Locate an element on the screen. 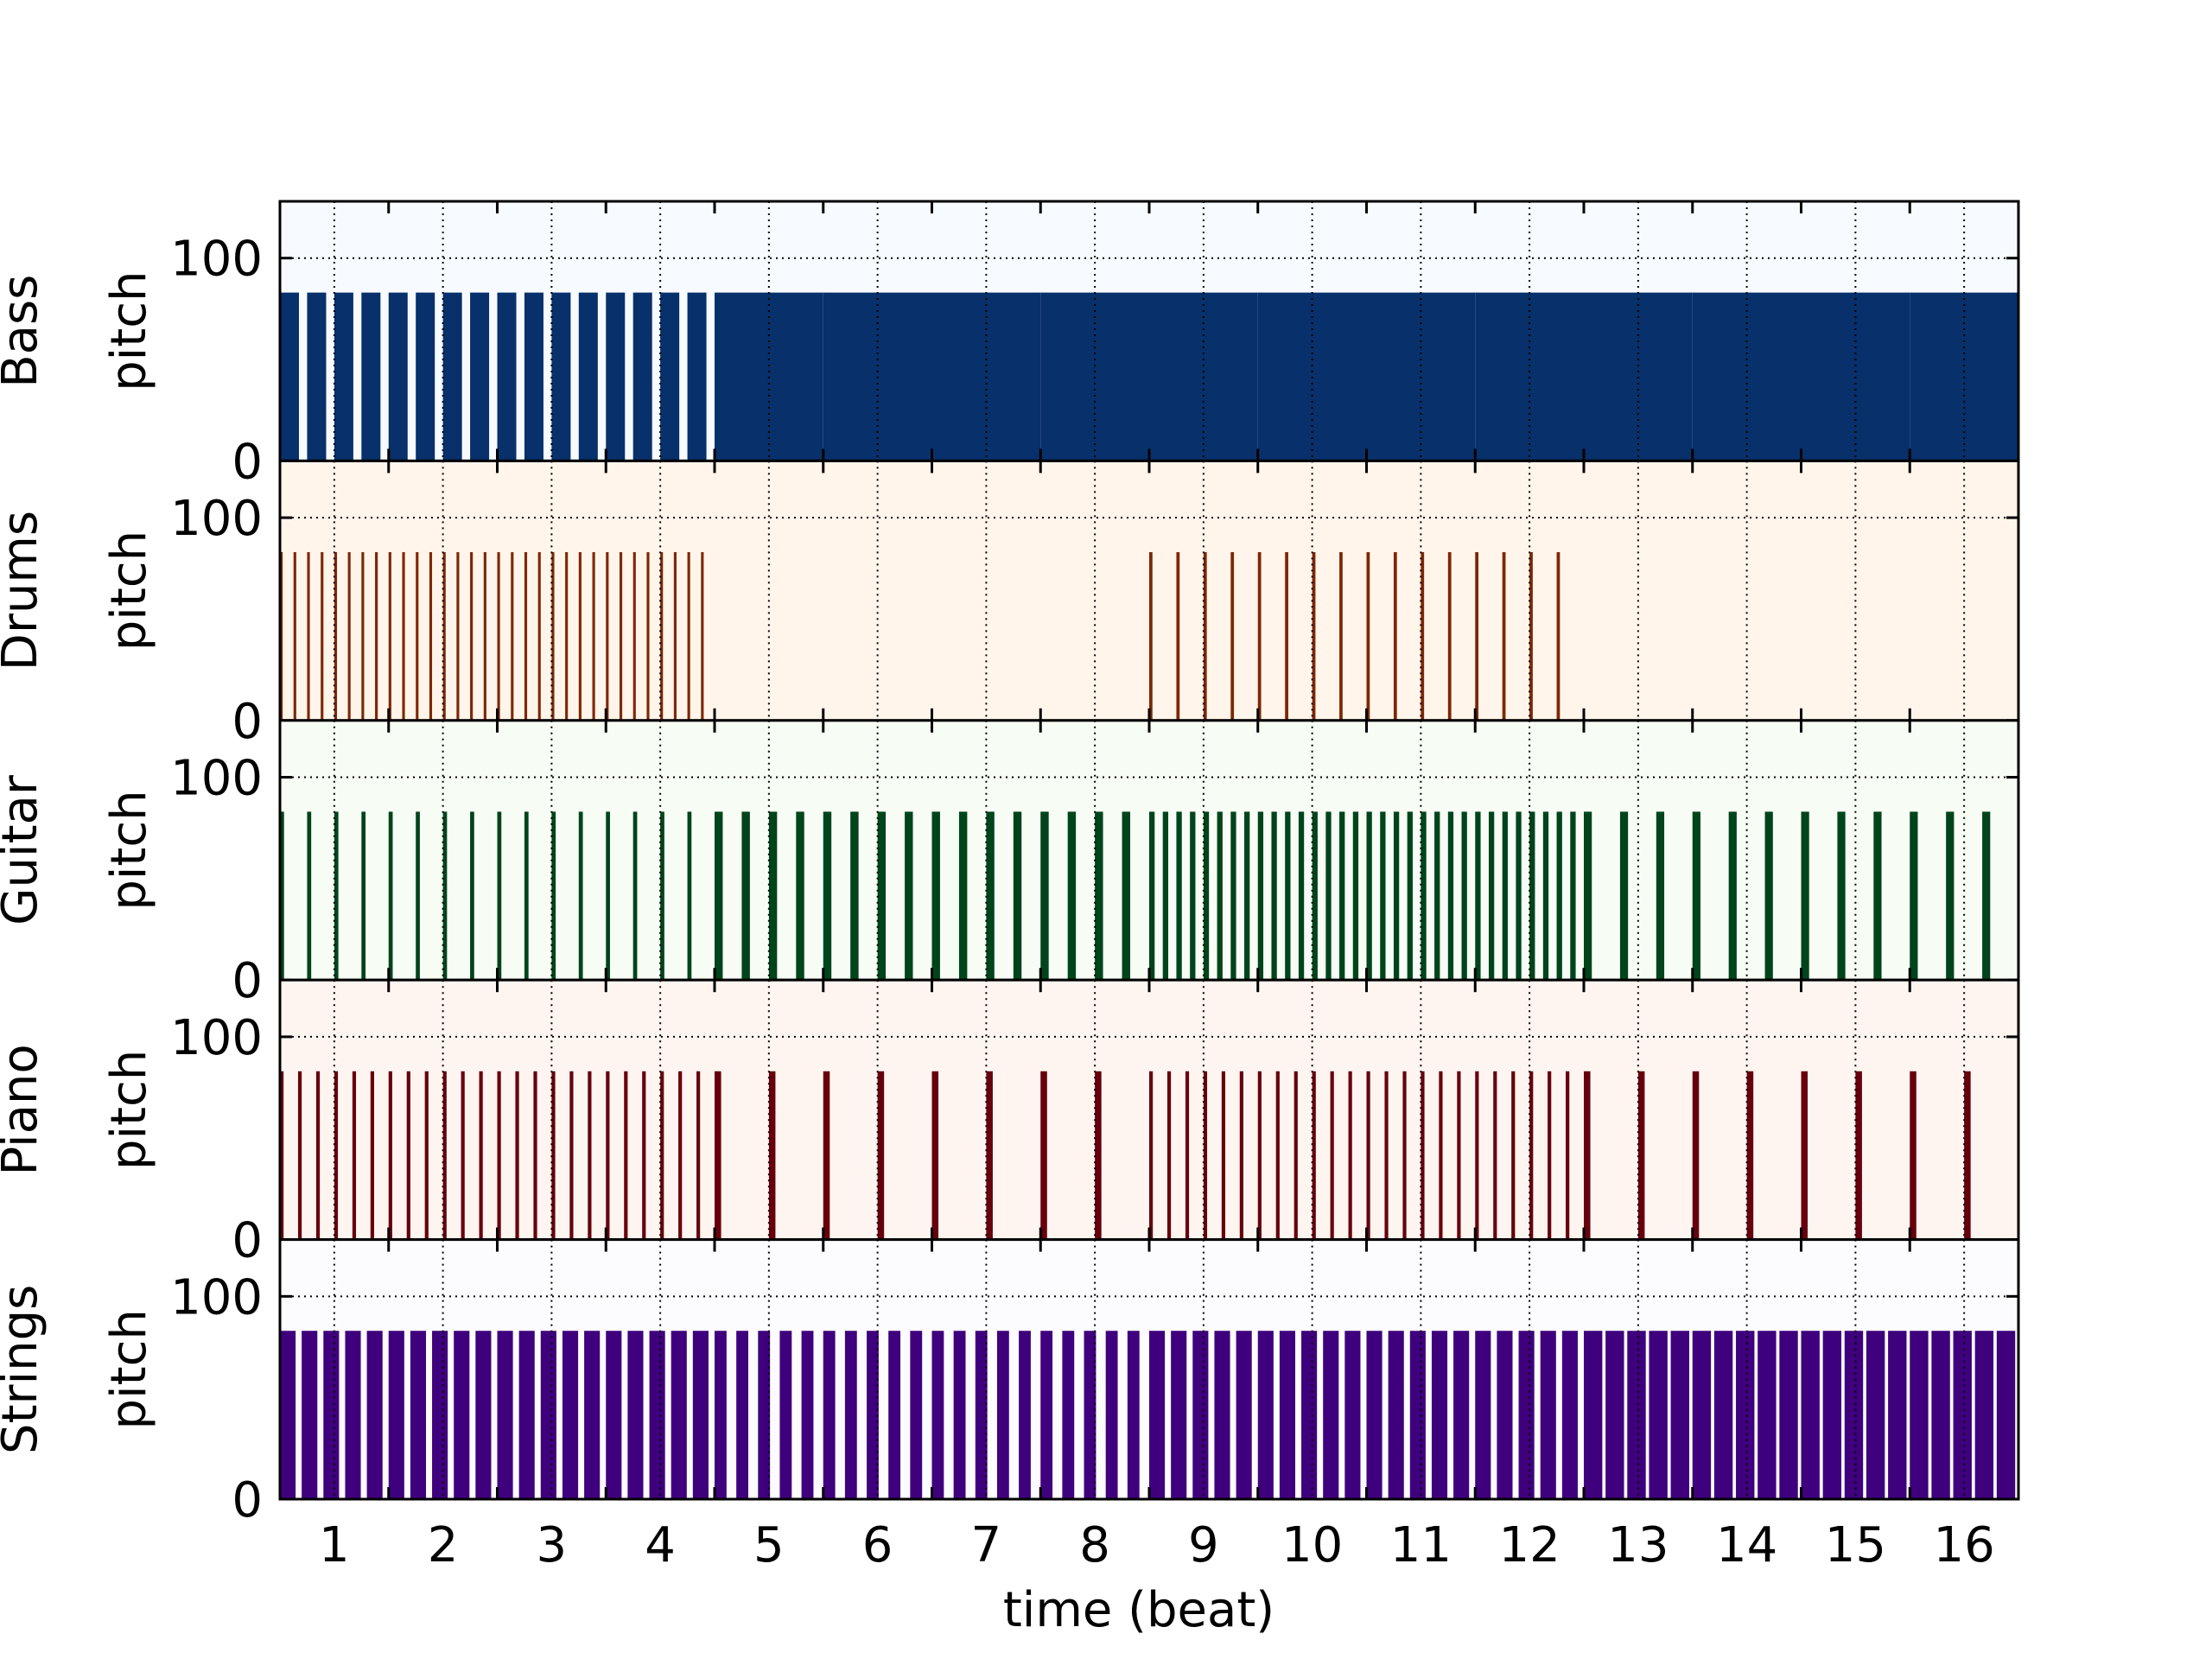 The width and height of the screenshot is (2212, 1659). x-axis-label: time (beat) is located at coordinates (1138, 1610).